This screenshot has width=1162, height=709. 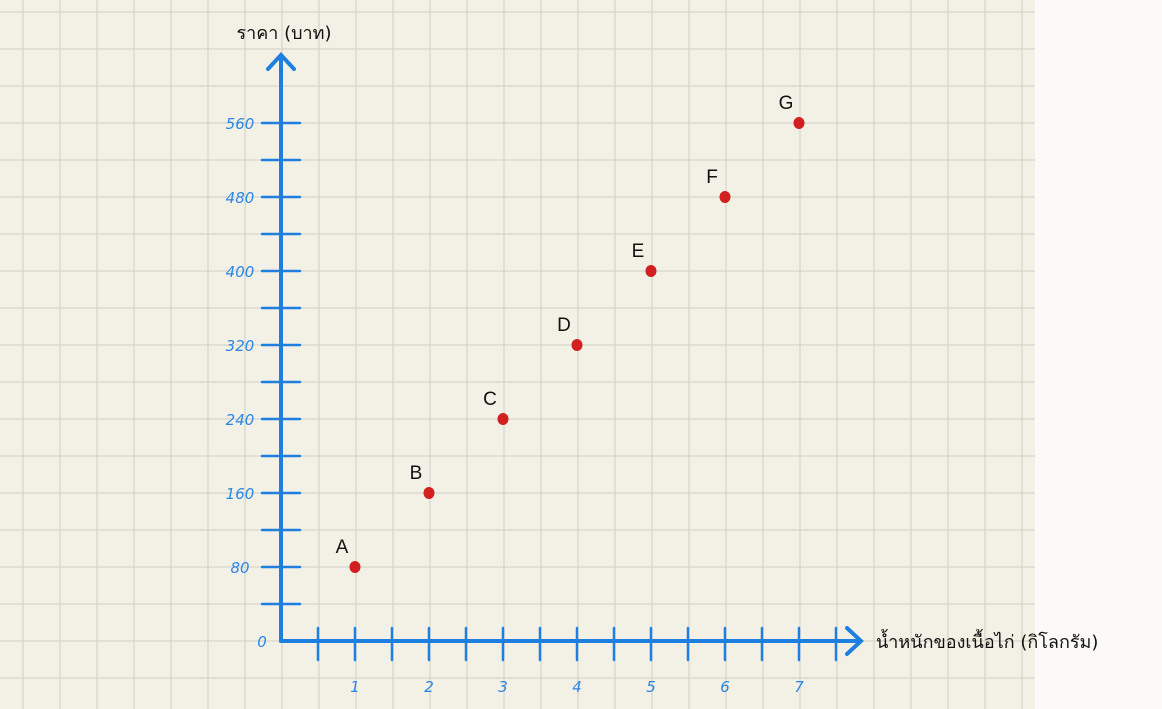 I want to click on y-axis-title: ราคา (บาท), so click(x=283, y=33).